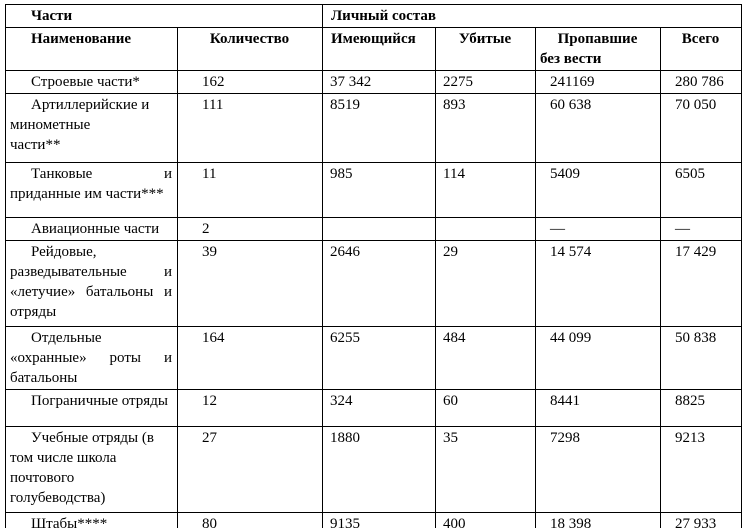 This screenshot has width=746, height=528. I want to click on cell-available: 2646, so click(379, 283).